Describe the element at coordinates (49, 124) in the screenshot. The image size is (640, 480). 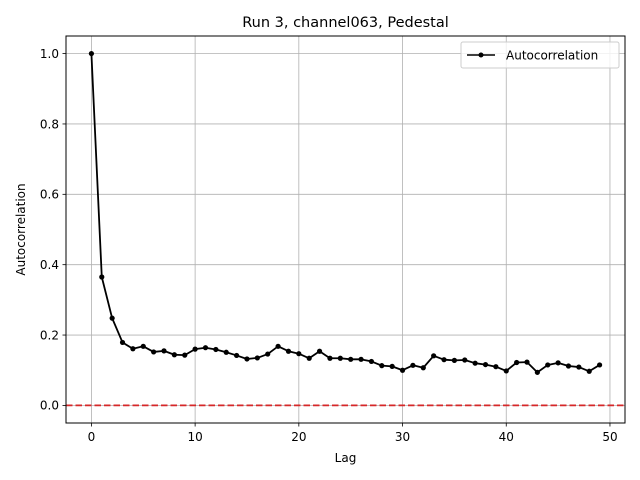
I see `y-tick-label: 0.8` at that location.